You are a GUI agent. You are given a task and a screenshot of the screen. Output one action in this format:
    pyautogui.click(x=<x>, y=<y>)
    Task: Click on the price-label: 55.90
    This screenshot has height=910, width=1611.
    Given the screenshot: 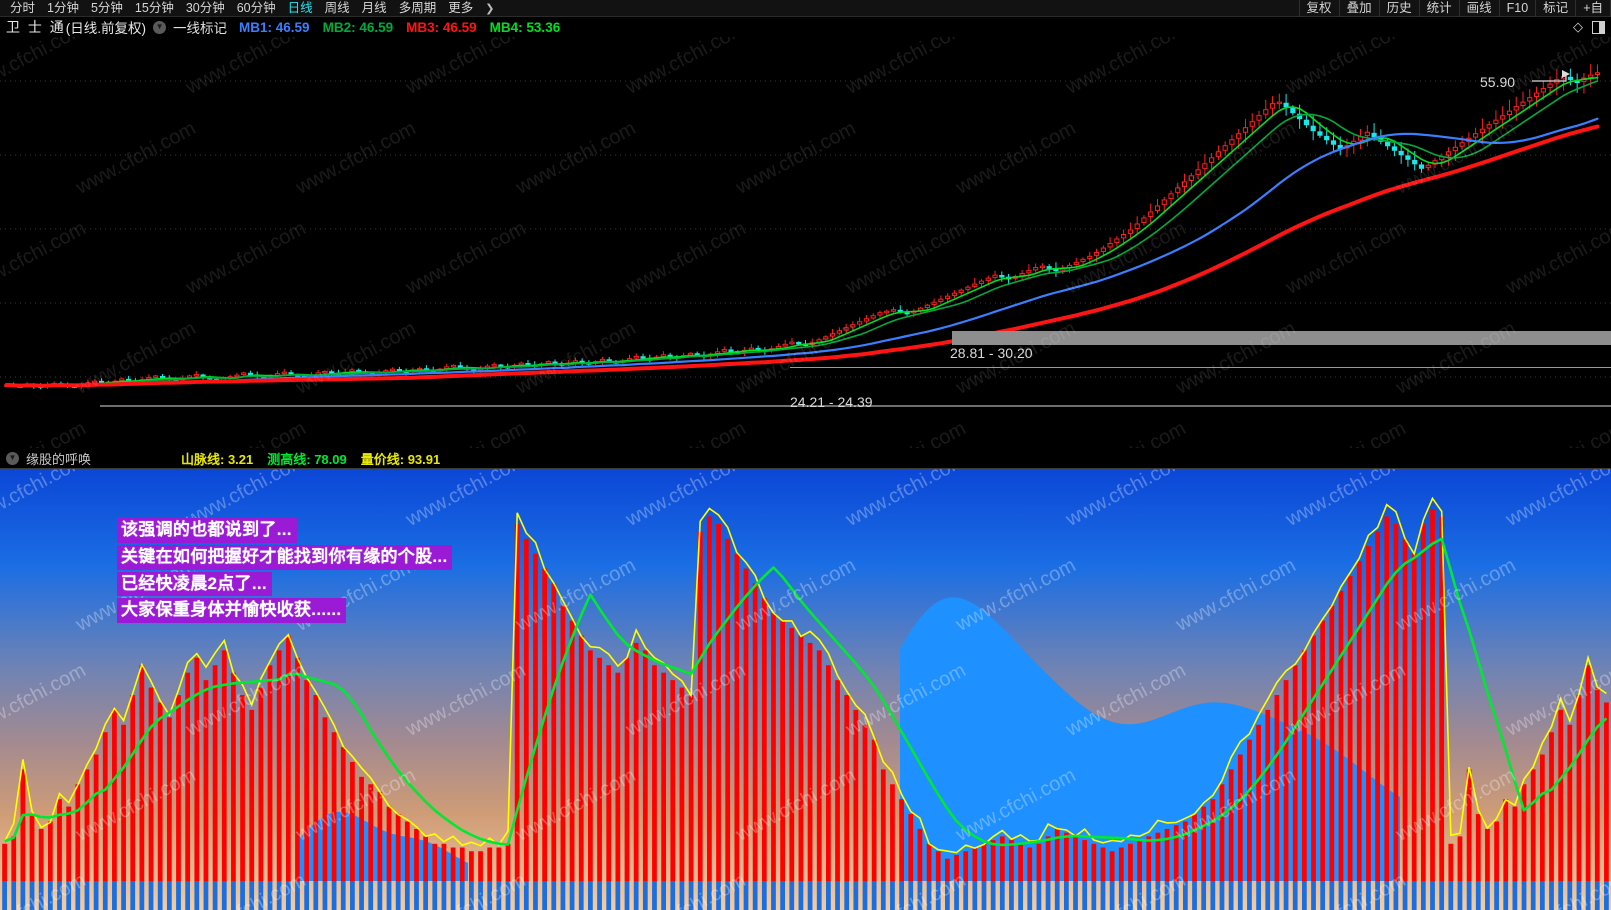 What is the action you would take?
    pyautogui.click(x=1498, y=82)
    